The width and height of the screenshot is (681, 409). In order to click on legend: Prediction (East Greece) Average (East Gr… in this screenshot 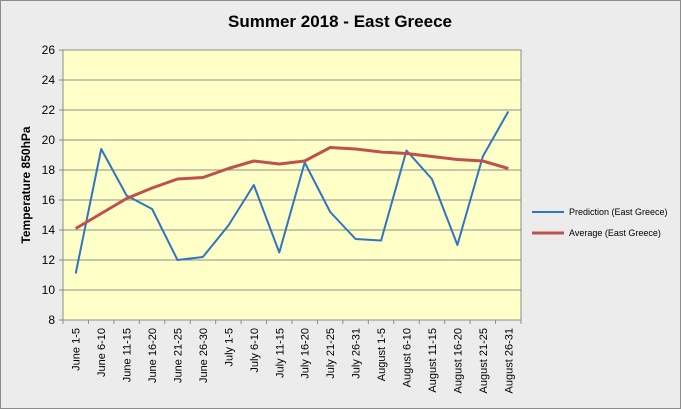, I will do `click(600, 222)`.